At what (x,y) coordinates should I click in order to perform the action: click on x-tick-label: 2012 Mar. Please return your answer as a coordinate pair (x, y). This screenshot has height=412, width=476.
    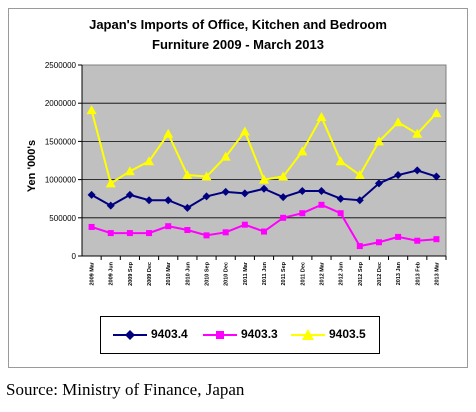
    Looking at the image, I should click on (322, 273).